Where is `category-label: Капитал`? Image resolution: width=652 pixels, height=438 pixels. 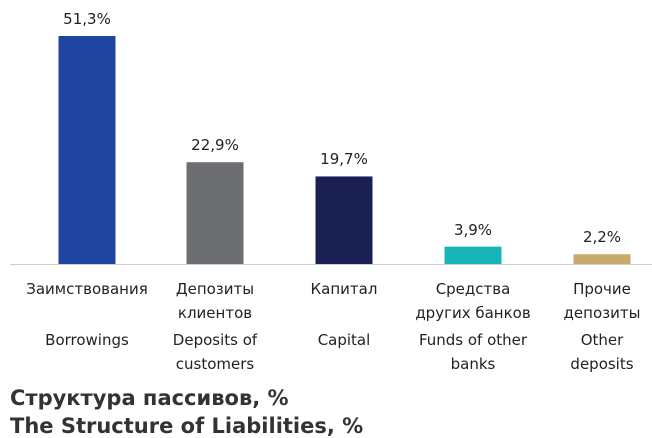 category-label: Капитал is located at coordinates (344, 289).